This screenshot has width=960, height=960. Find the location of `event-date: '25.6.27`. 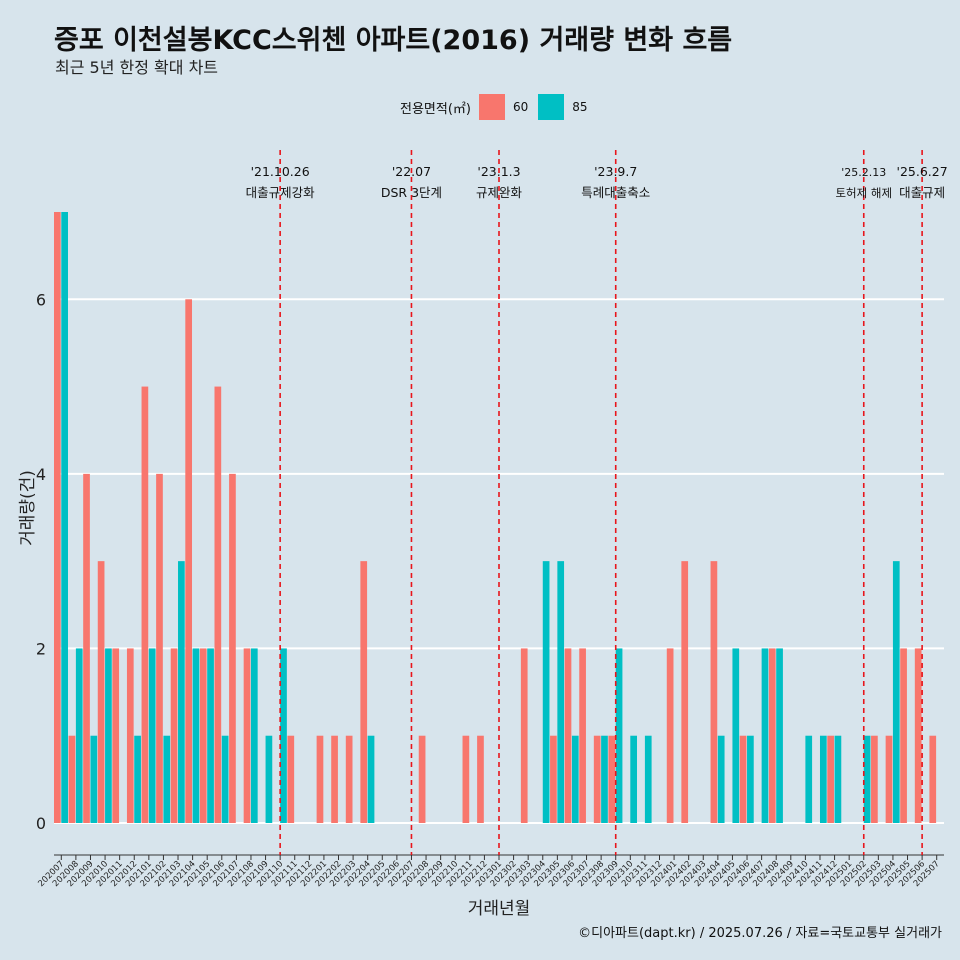

event-date: '25.6.27 is located at coordinates (922, 171).